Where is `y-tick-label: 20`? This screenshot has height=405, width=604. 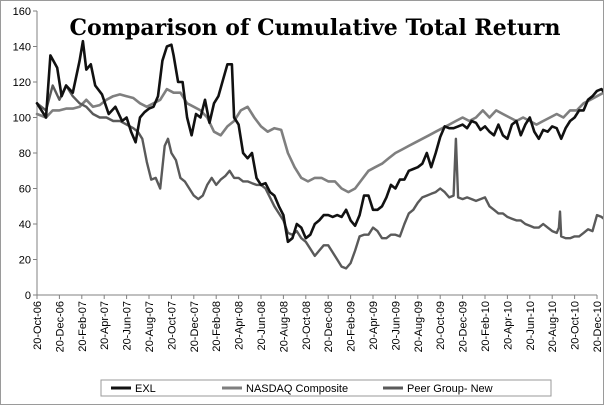
y-tick-label: 20 is located at coordinates (25, 261).